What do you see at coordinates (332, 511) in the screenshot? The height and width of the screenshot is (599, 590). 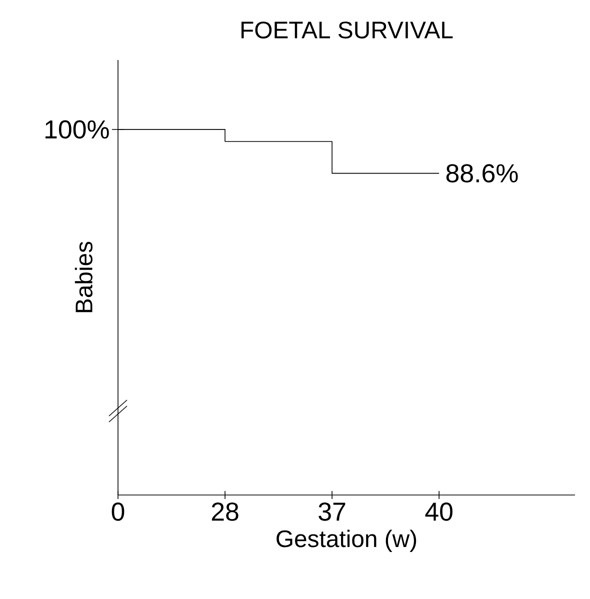 I see `x-tick-label: 37` at bounding box center [332, 511].